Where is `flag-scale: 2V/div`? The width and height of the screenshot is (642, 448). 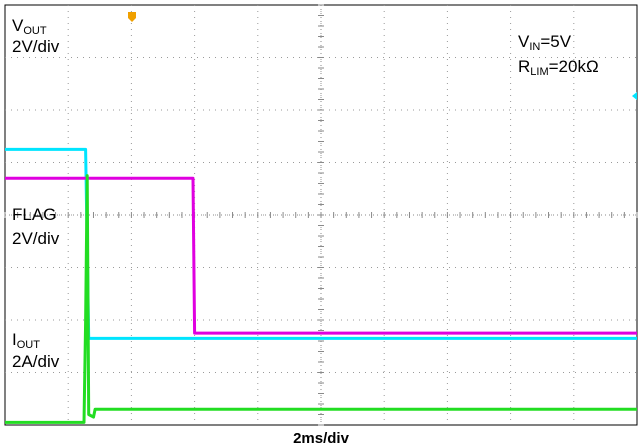
flag-scale: 2V/div is located at coordinates (36, 238).